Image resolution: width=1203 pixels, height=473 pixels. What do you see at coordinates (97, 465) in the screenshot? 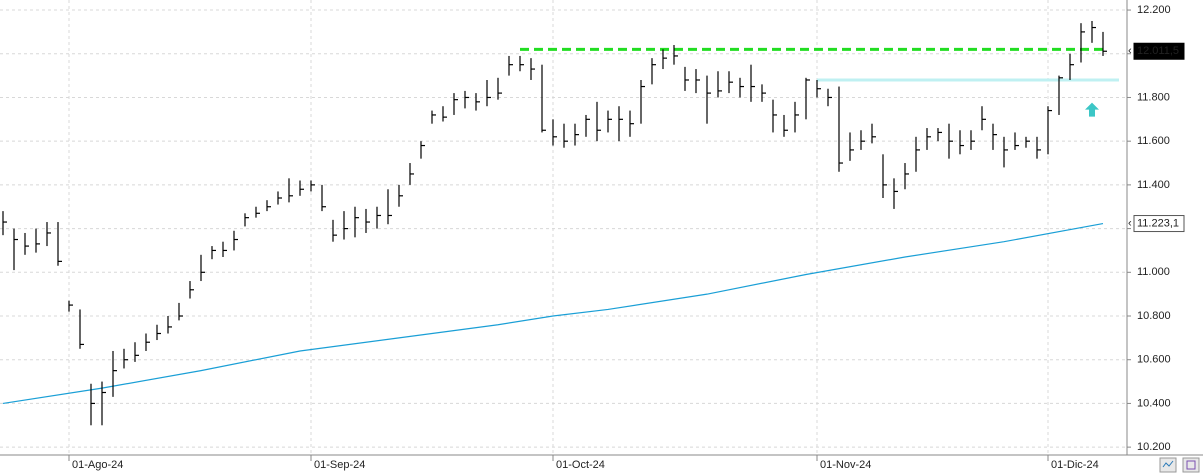
I see `x-tick-label: 01-Ago-24` at bounding box center [97, 465].